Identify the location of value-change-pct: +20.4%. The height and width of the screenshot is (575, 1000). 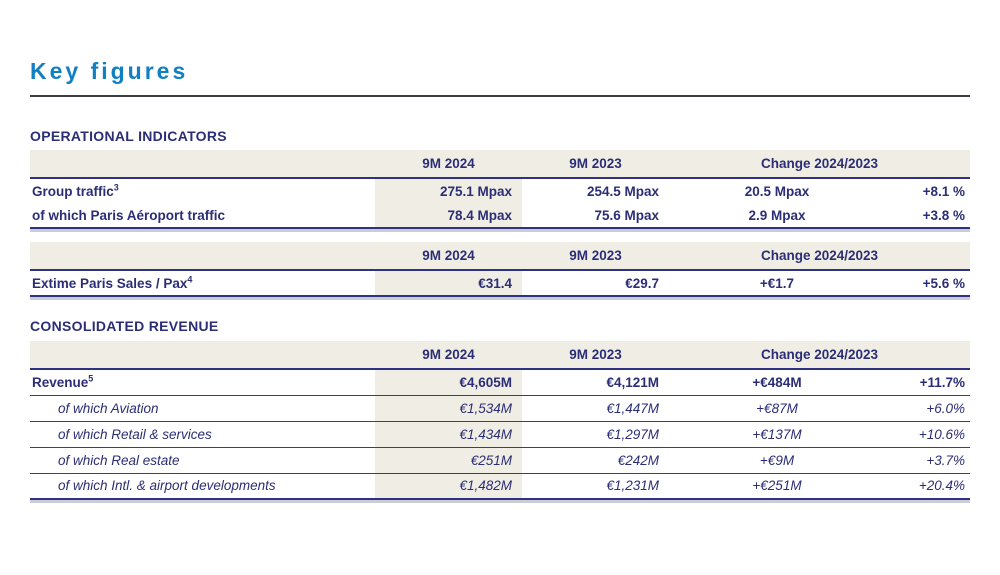
(928, 486).